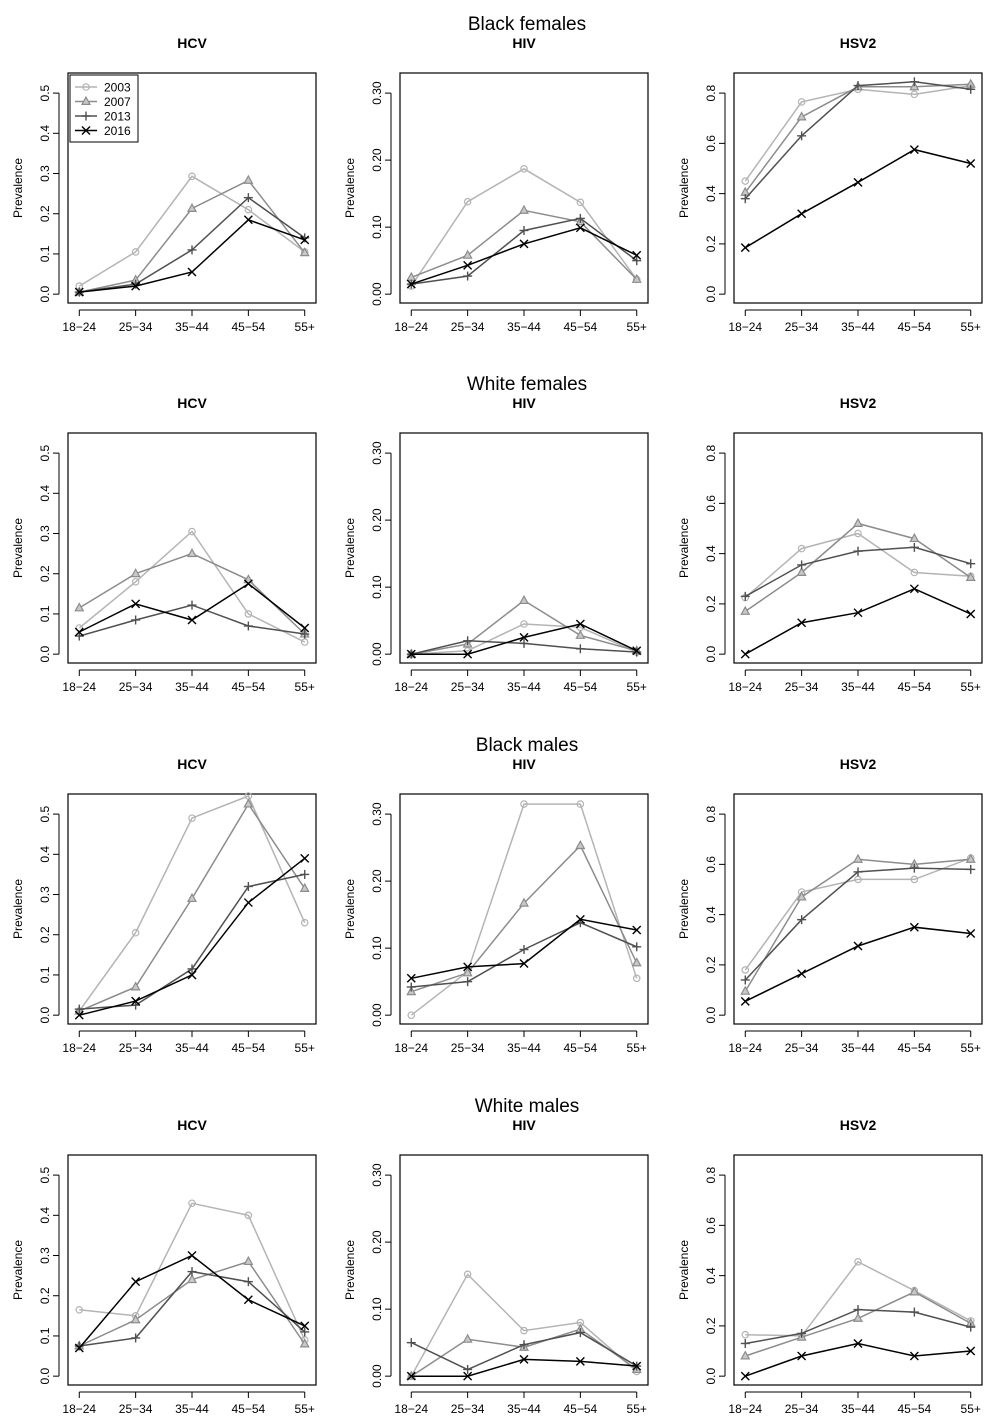 The height and width of the screenshot is (1426, 1000). What do you see at coordinates (527, 24) in the screenshot?
I see `group-title: Black females` at bounding box center [527, 24].